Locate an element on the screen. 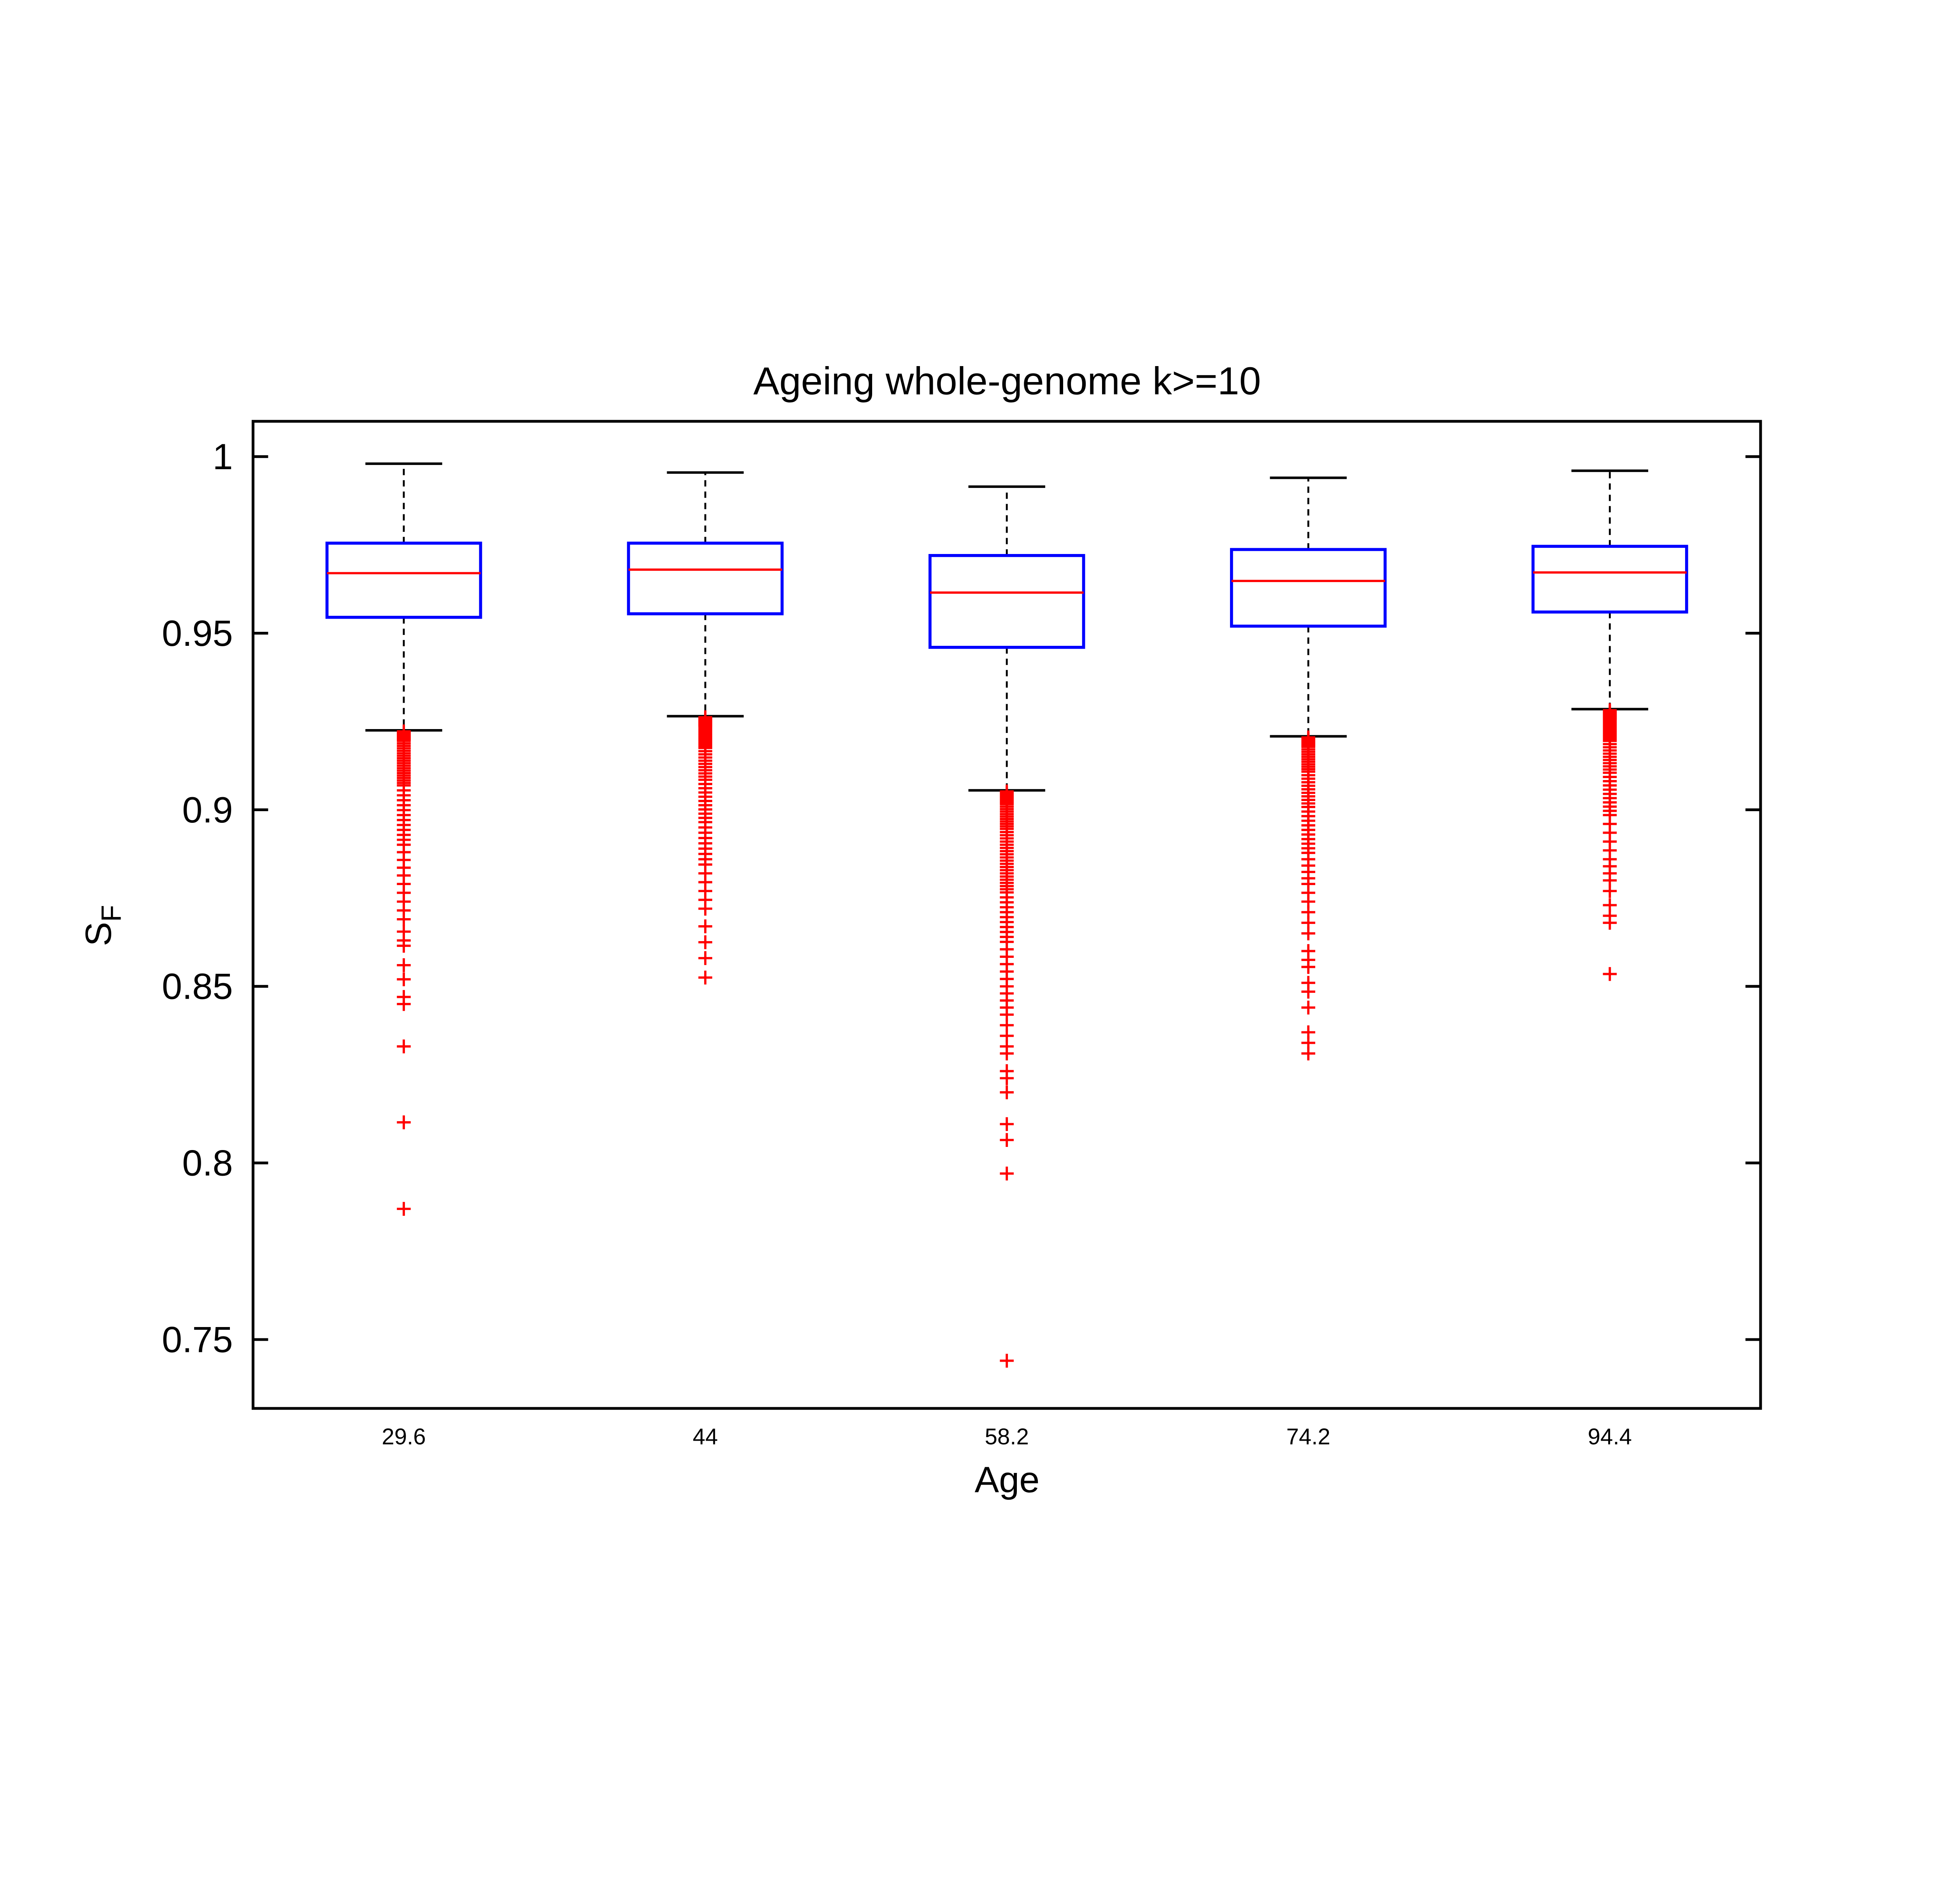 The image size is (1945, 1904). y-axis-label: SF is located at coordinates (103, 925).